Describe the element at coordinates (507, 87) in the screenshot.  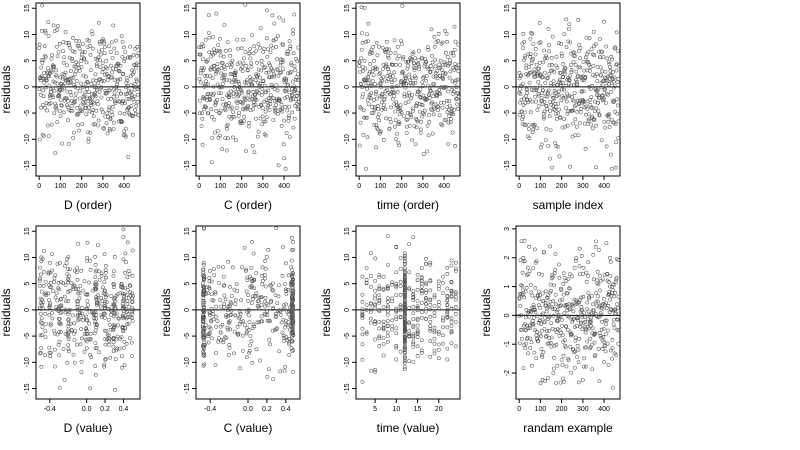
I see `y-tick-label: 0` at that location.